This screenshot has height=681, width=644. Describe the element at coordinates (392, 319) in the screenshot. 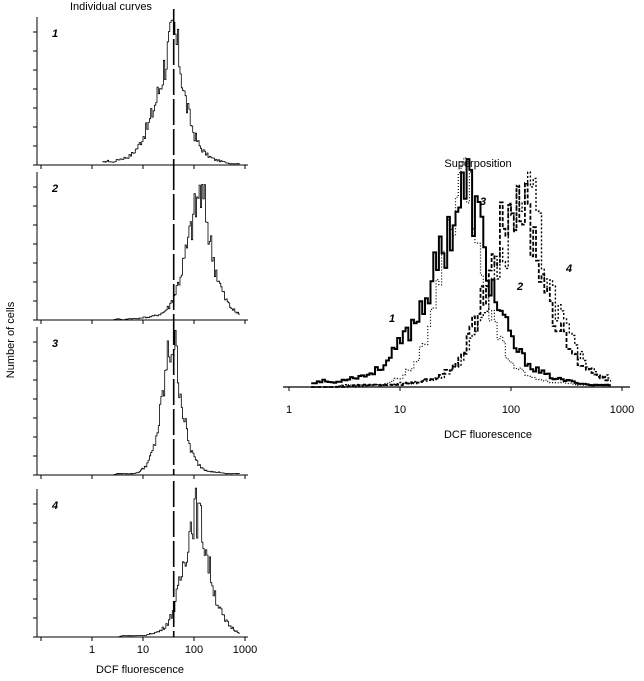

I see `super-curve-label-1: 1` at that location.